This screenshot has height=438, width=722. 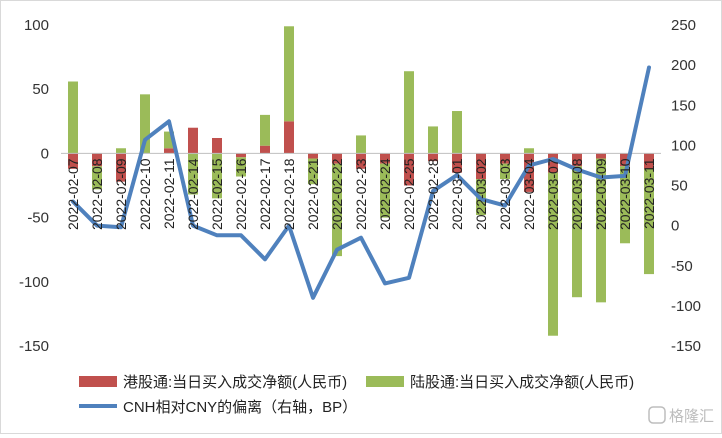 What do you see at coordinates (169, 193) in the screenshot?
I see `category-label: 2022-02-11` at bounding box center [169, 193].